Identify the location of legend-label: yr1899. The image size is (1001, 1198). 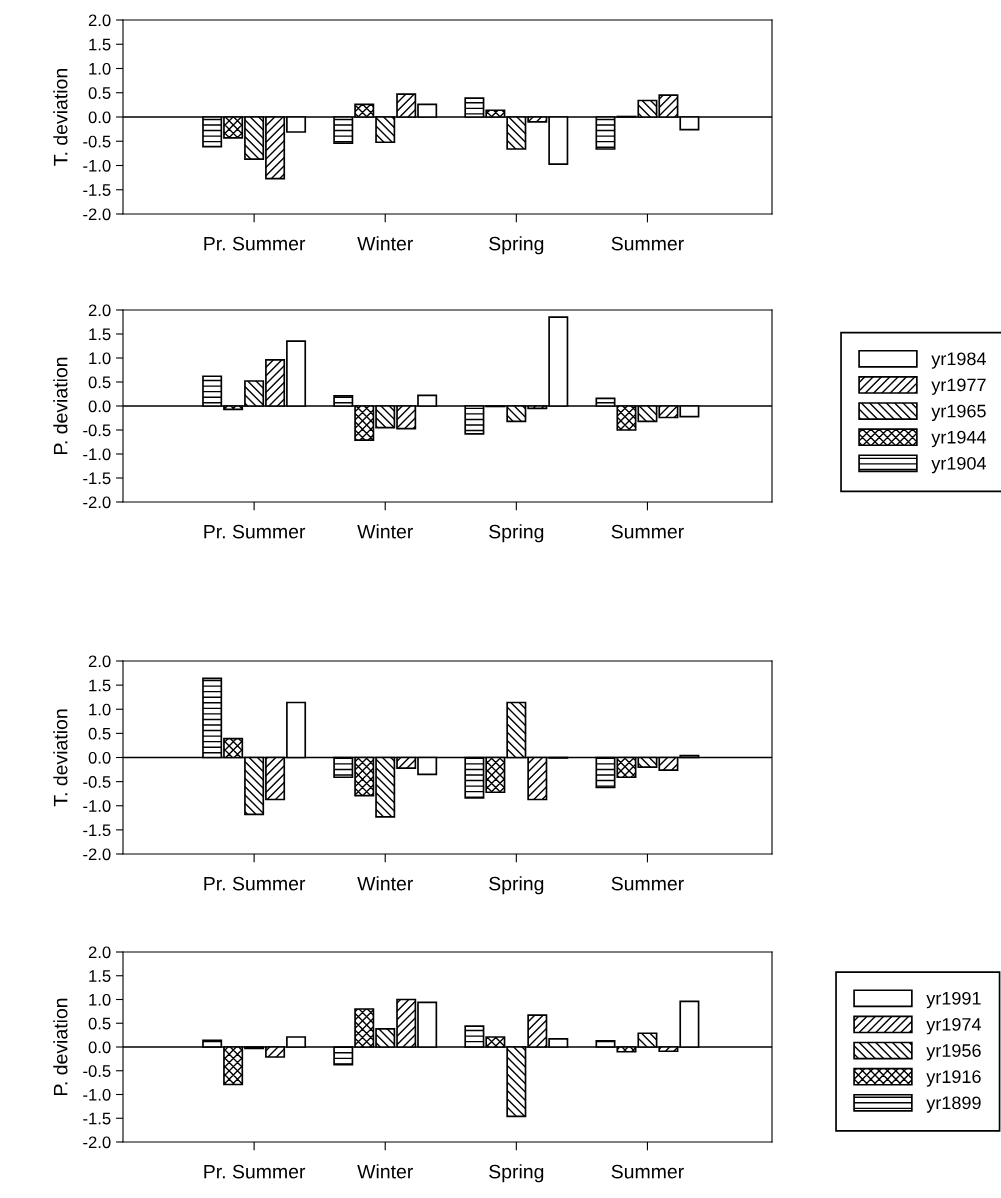
(953, 1104).